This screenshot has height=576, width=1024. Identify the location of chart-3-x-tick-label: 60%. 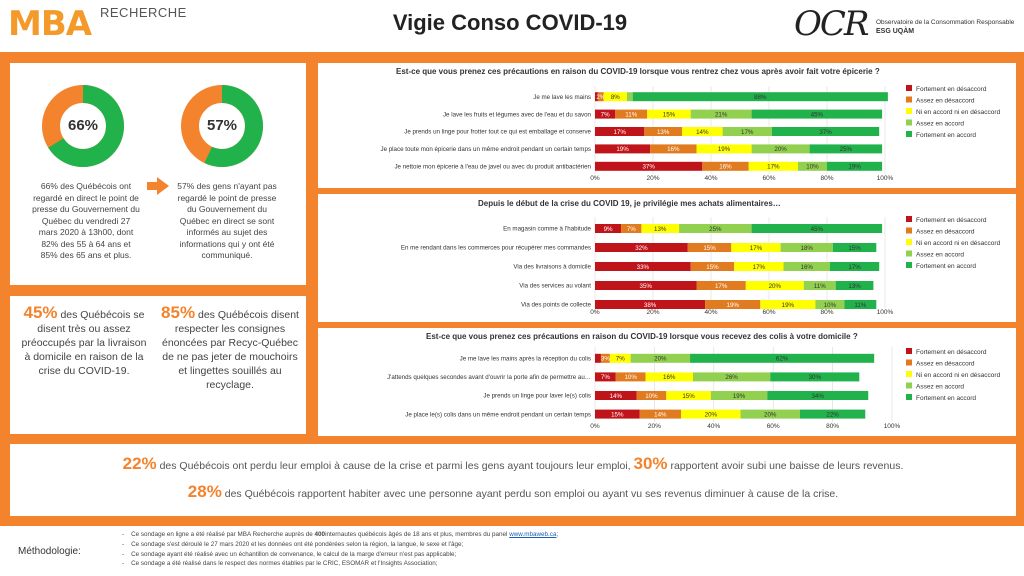
(773, 426).